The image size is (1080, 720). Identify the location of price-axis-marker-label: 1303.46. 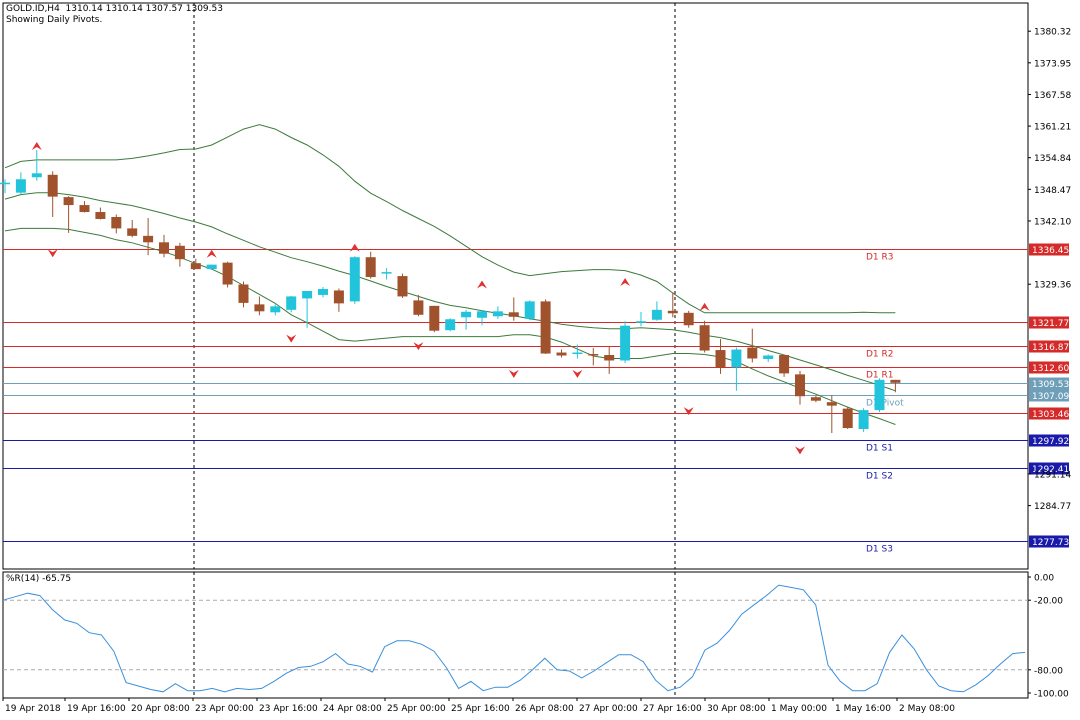
(1050, 415).